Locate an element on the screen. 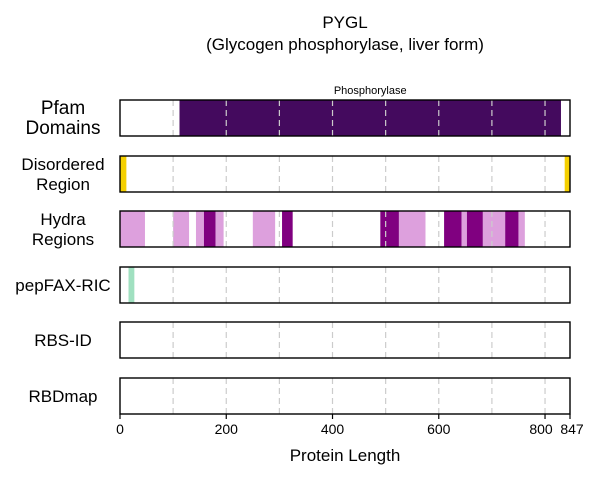 The height and width of the screenshot is (480, 600). track-pepfax-ric: pepFAX-RIC is located at coordinates (293, 285).